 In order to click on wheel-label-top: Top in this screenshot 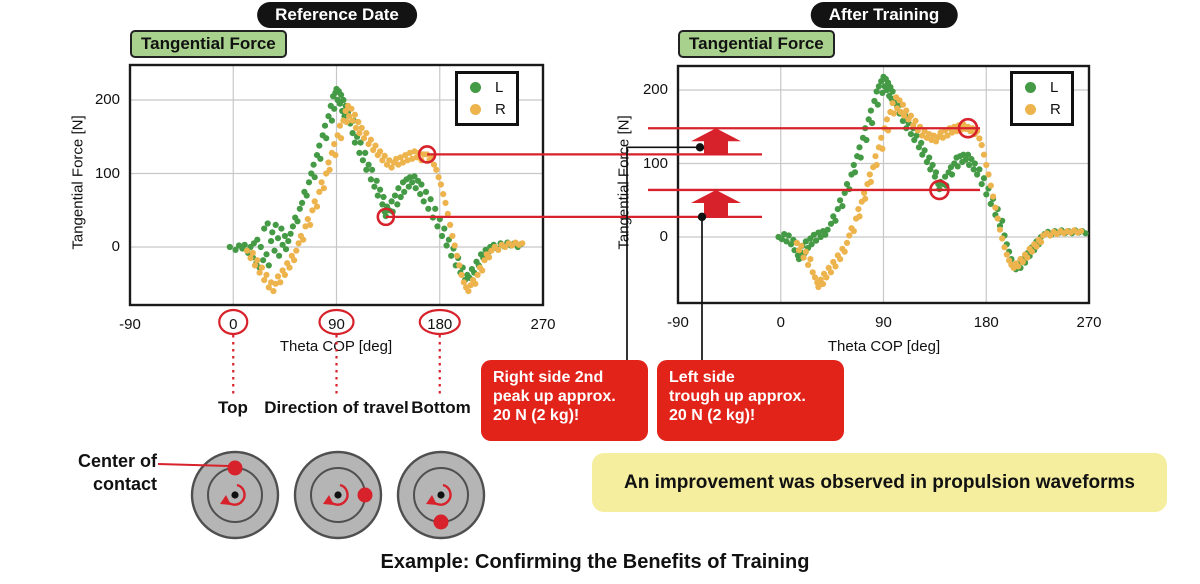, I will do `click(233, 407)`.